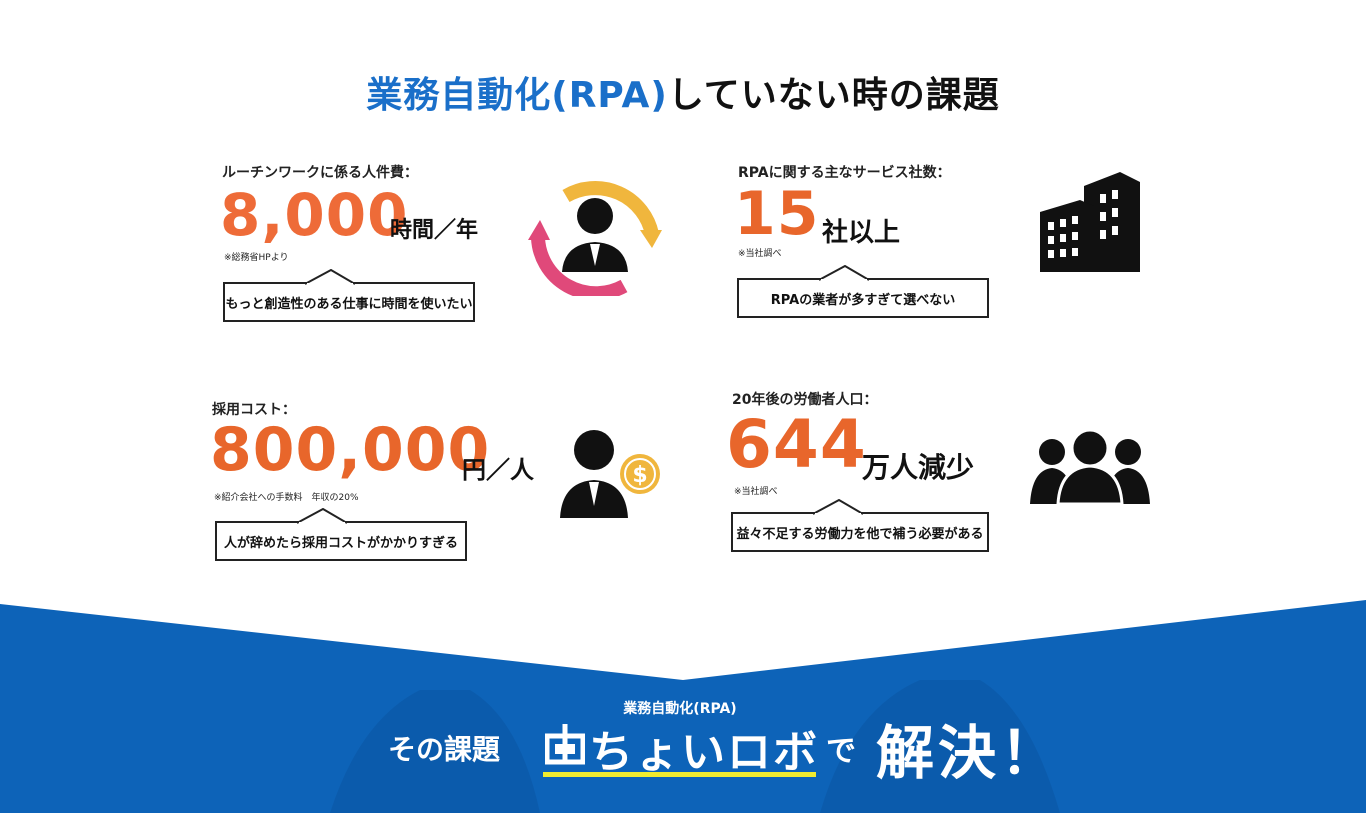 This screenshot has height=813, width=1366. I want to click on person-cycle-icon, so click(595, 238).